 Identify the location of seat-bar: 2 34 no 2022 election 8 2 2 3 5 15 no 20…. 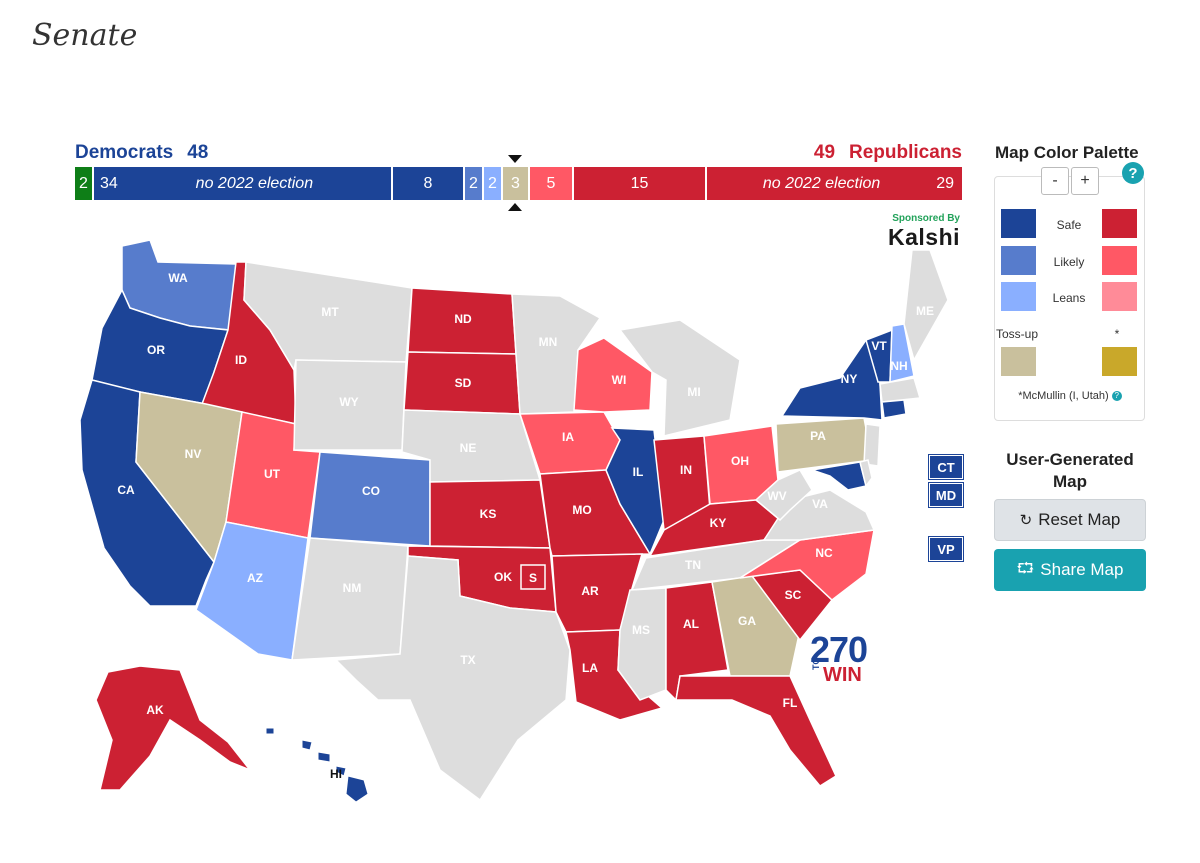
(518, 183).